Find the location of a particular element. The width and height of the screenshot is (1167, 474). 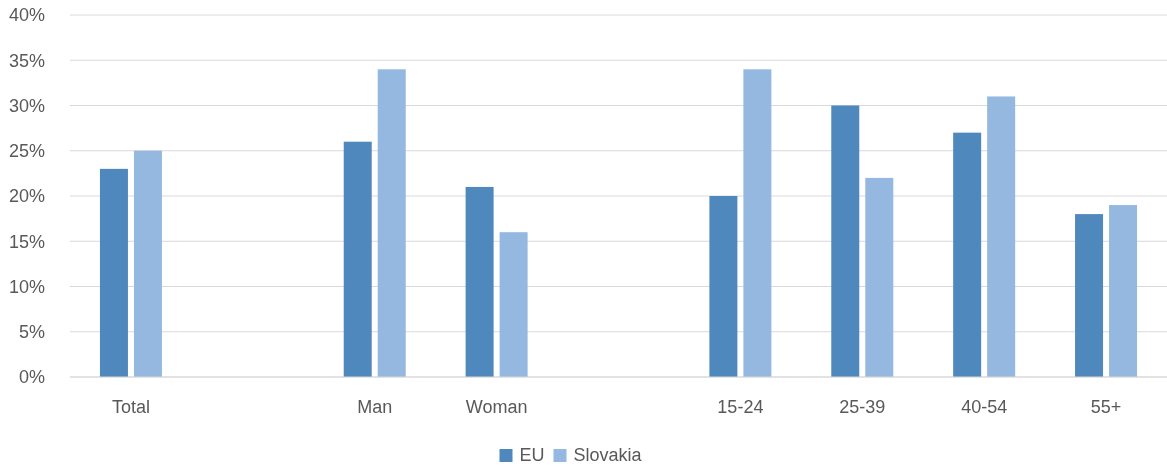

x-tick-label: 15-24 is located at coordinates (740, 407).